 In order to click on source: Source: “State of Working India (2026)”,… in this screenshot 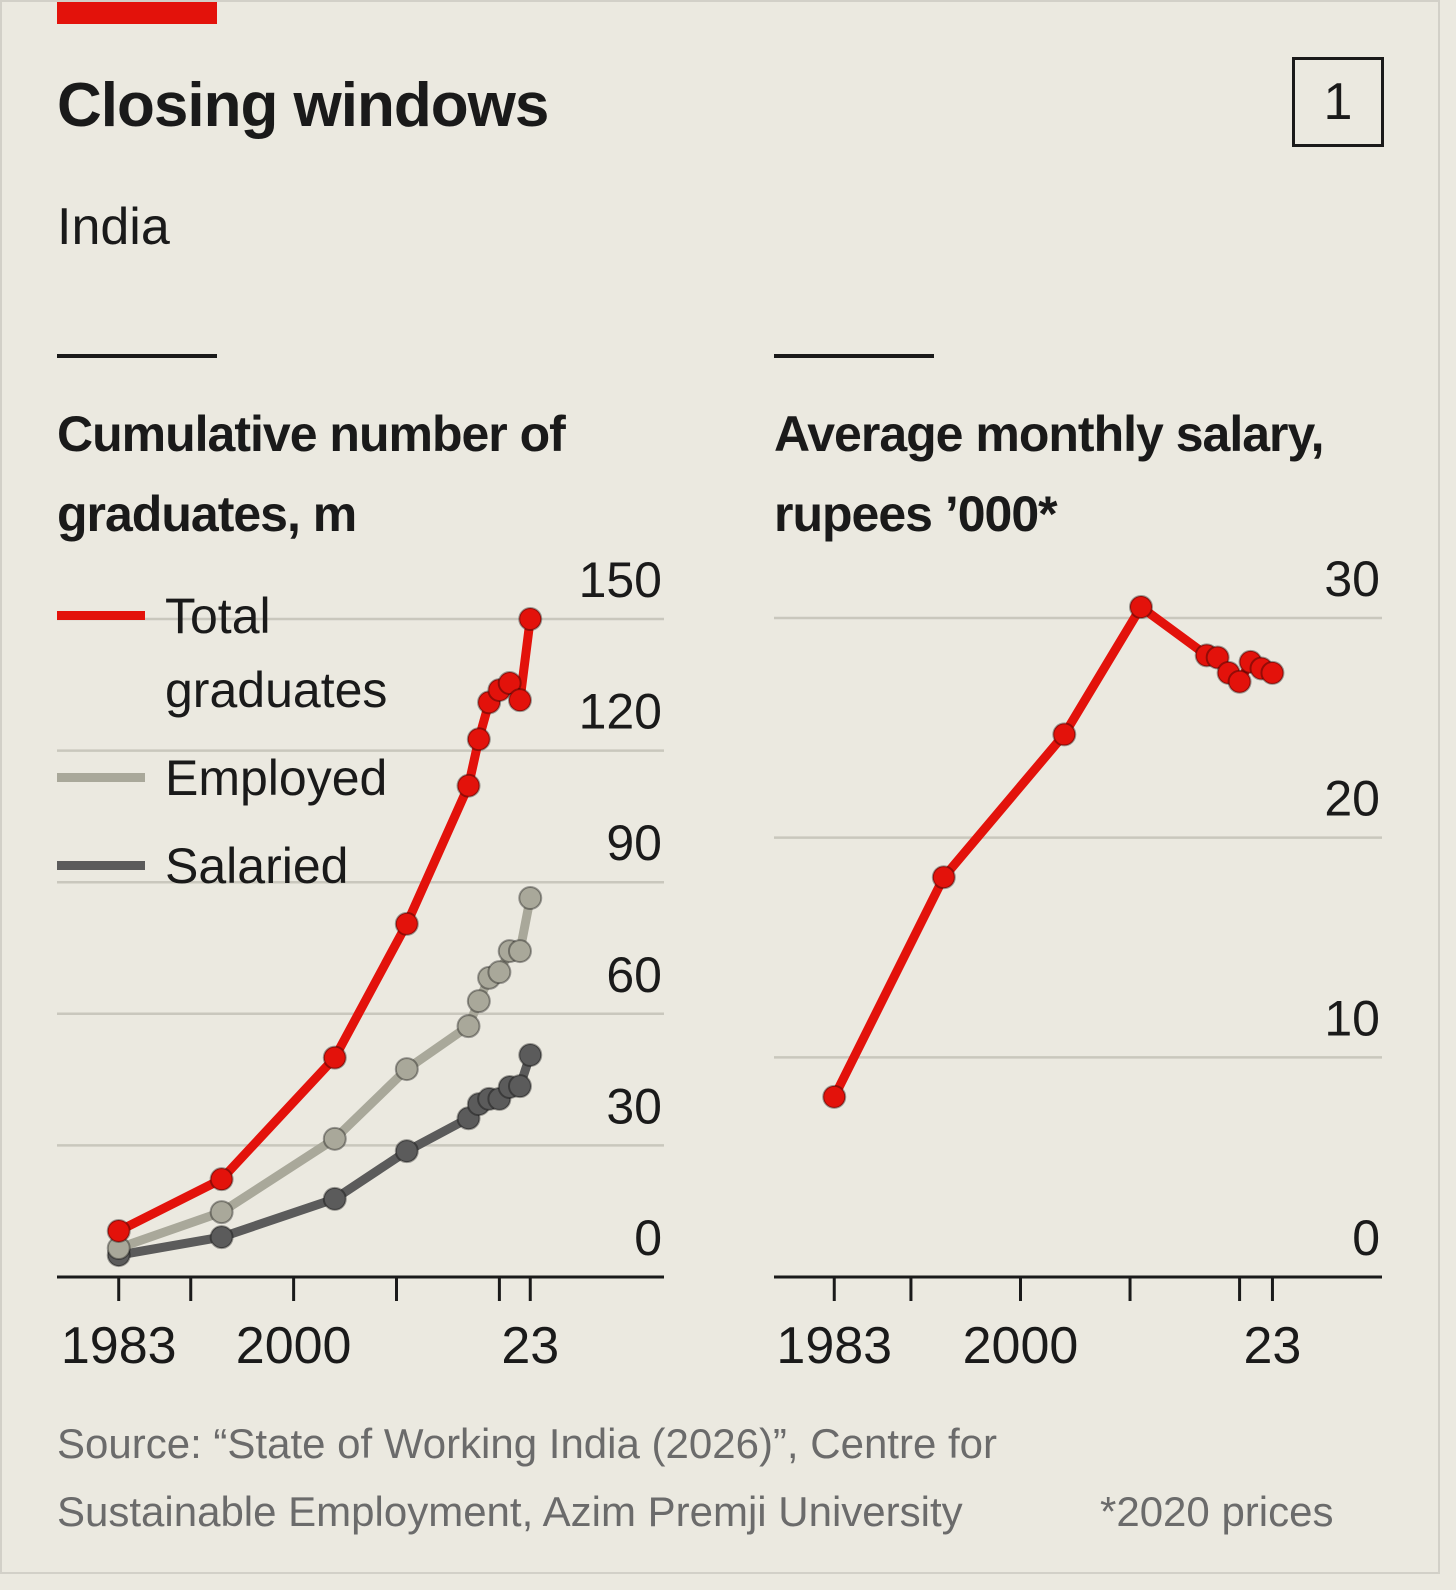, I will do `click(527, 1477)`.